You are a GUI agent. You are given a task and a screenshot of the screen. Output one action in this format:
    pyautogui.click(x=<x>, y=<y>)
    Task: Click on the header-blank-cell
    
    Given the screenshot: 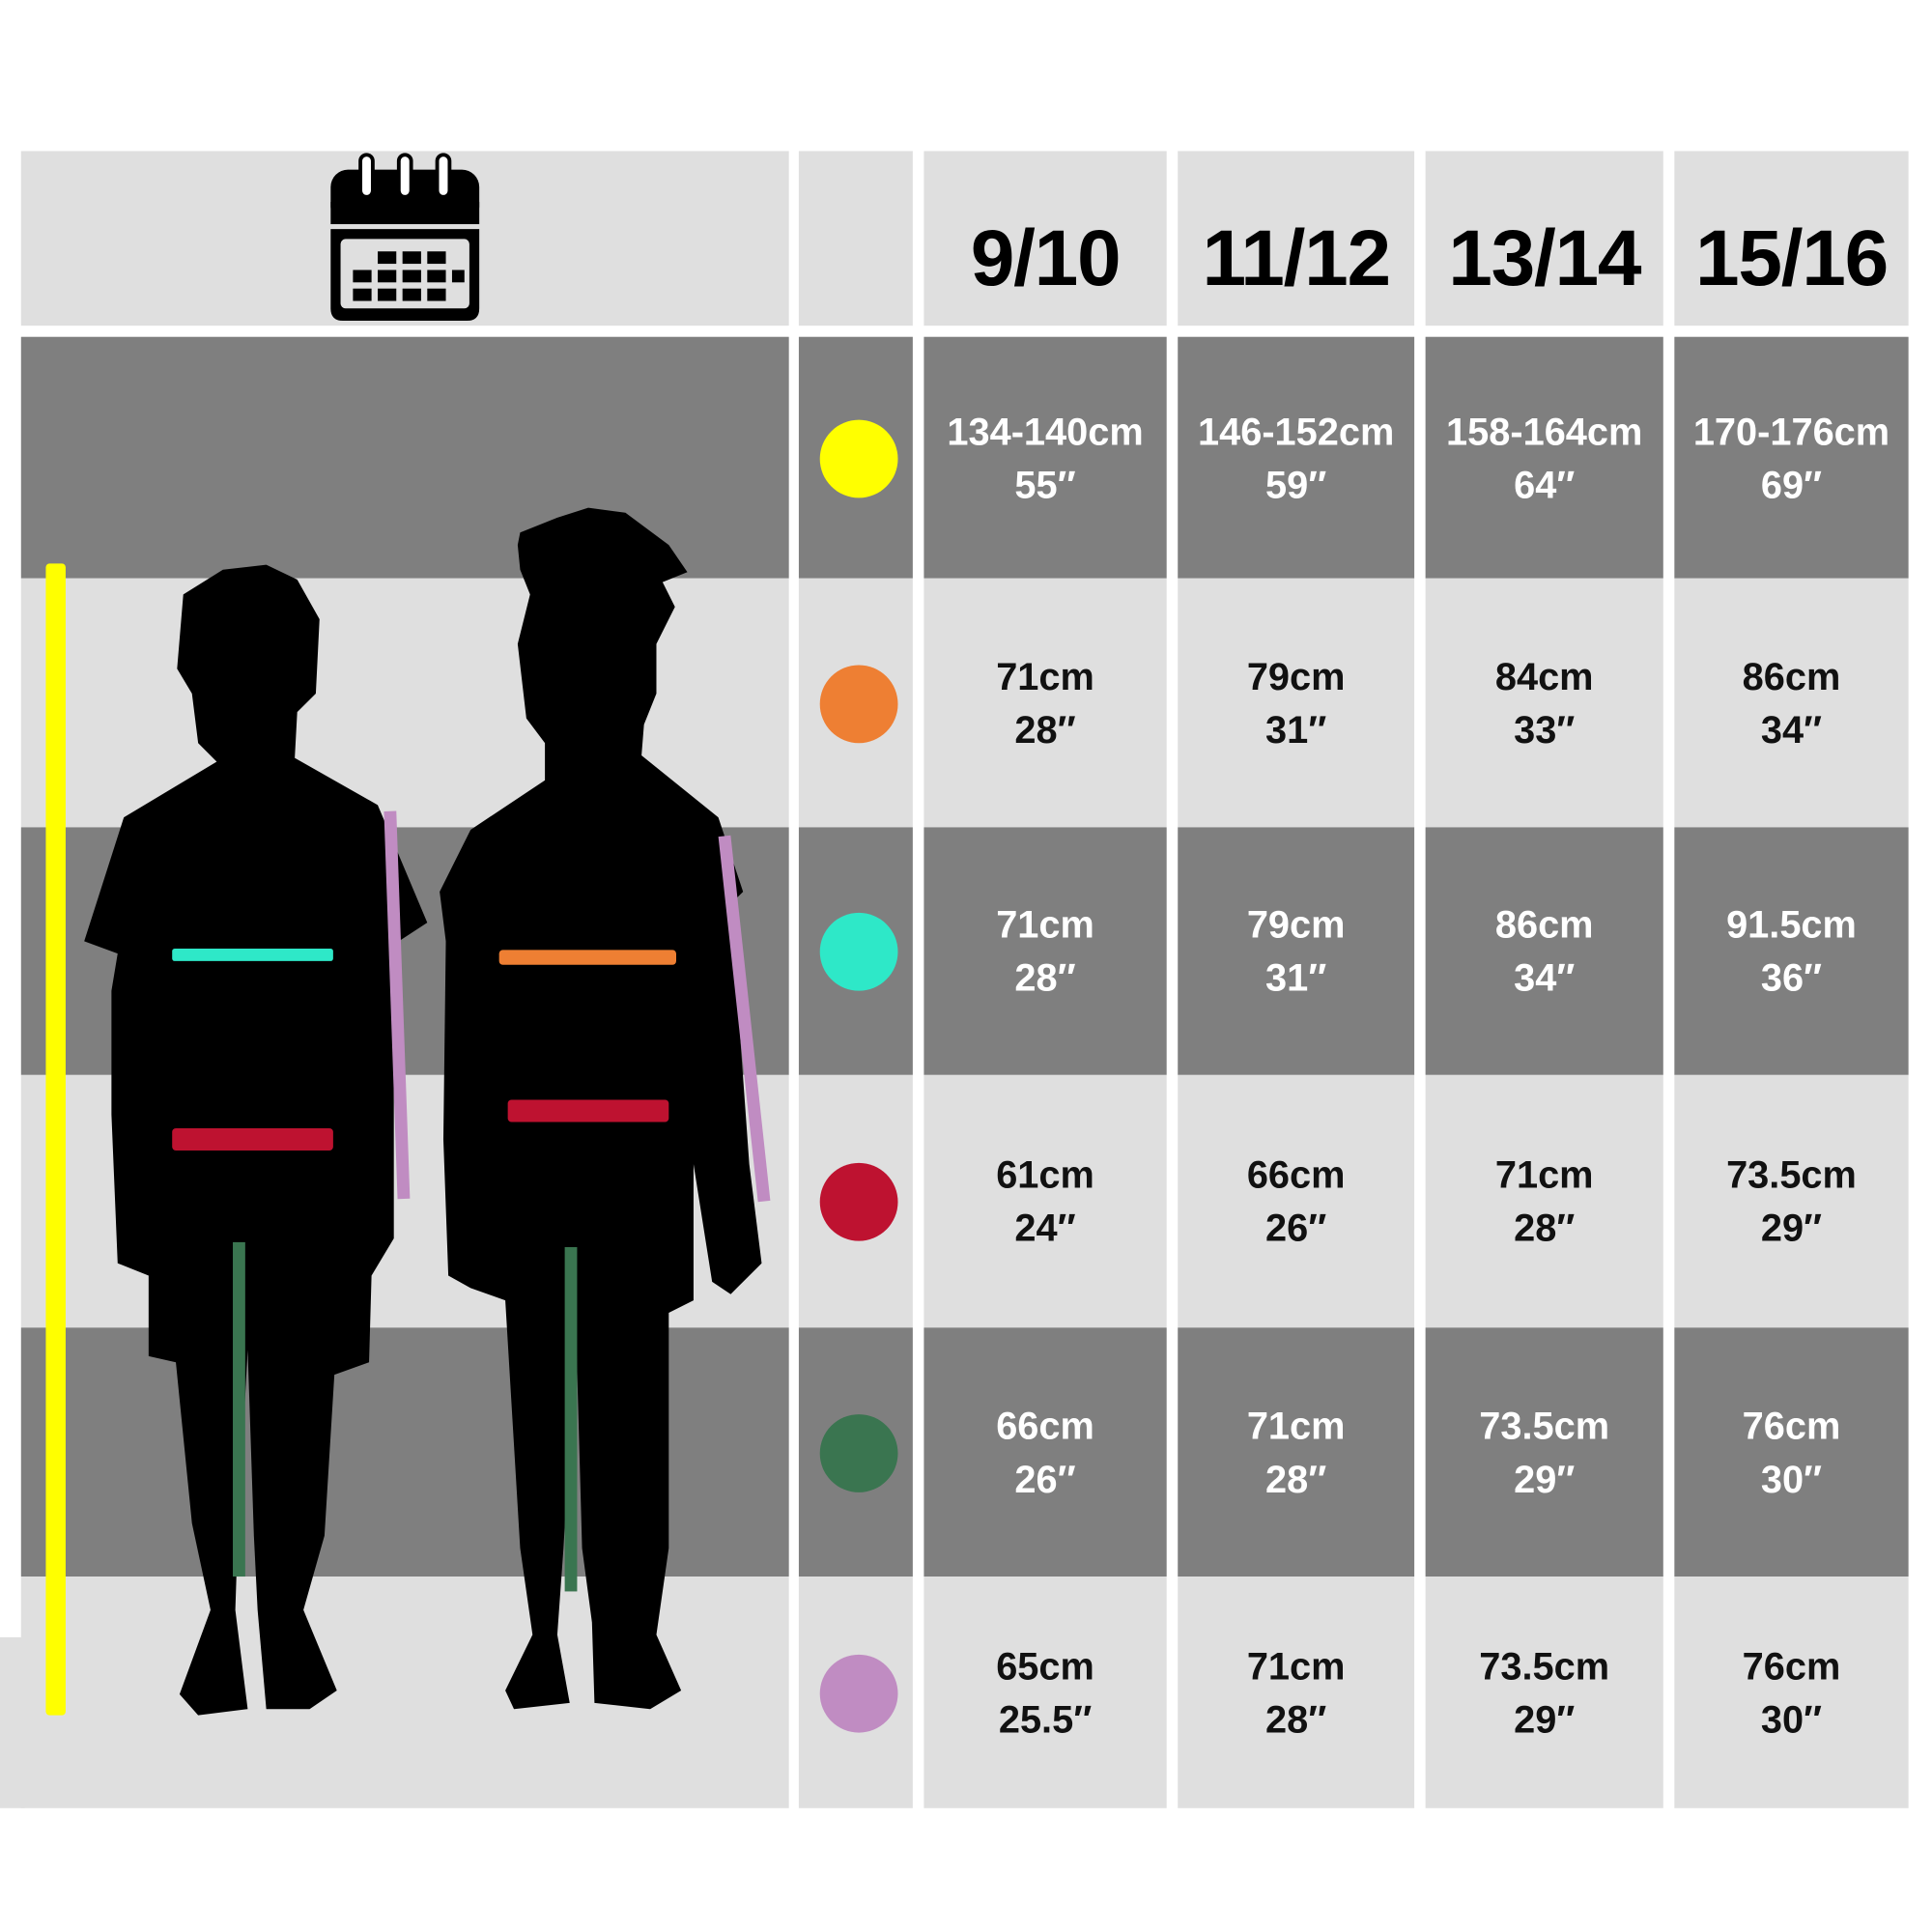 What is the action you would take?
    pyautogui.click(x=855, y=239)
    